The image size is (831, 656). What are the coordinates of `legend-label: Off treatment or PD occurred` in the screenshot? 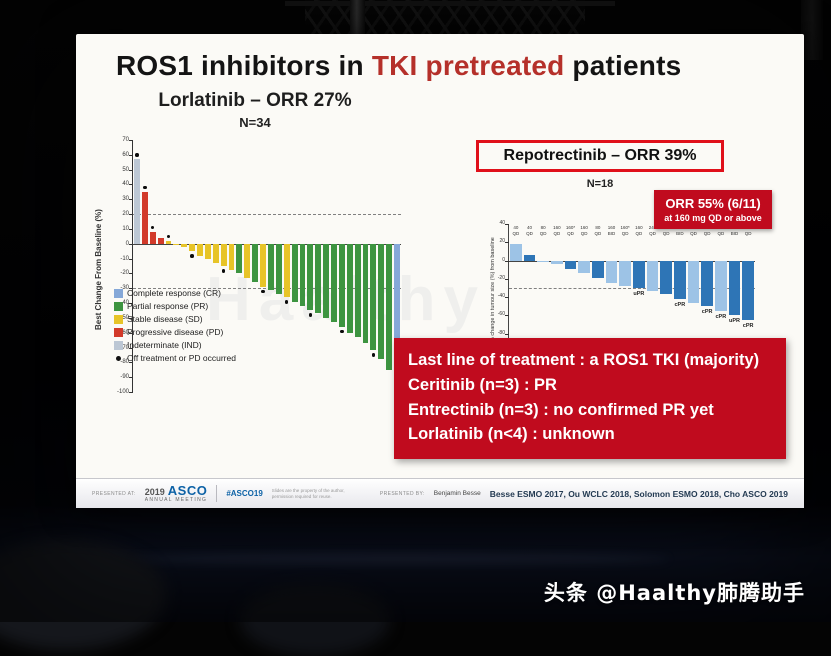 It's located at (181, 358).